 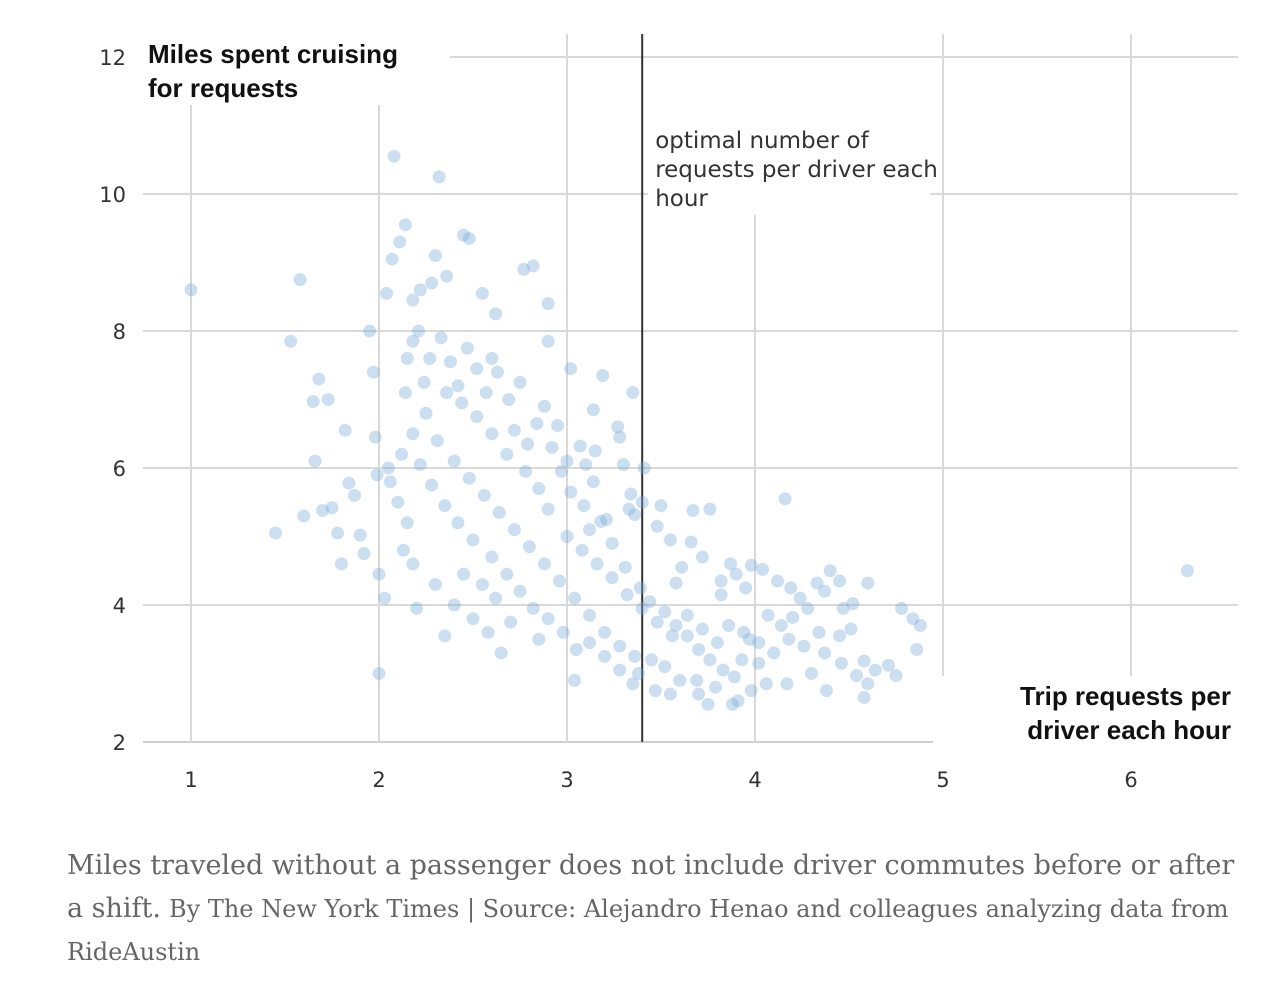 I want to click on y-axis-title-line-0: Miles spent cruising, so click(x=273, y=54).